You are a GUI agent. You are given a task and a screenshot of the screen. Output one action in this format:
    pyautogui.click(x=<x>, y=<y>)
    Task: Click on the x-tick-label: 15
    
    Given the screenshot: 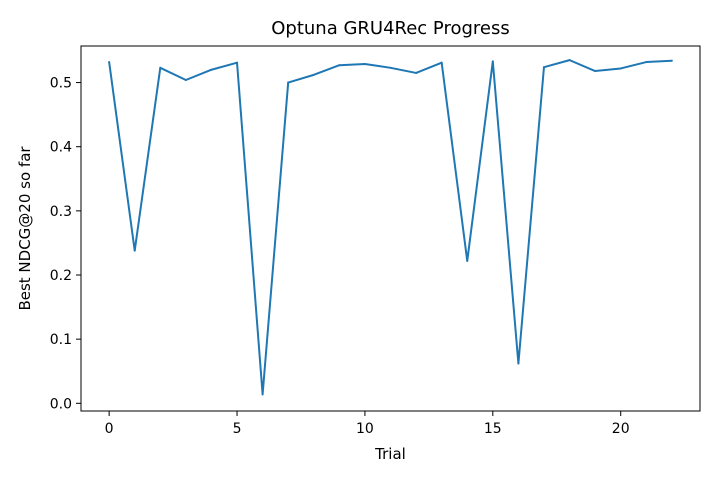 What is the action you would take?
    pyautogui.click(x=493, y=429)
    